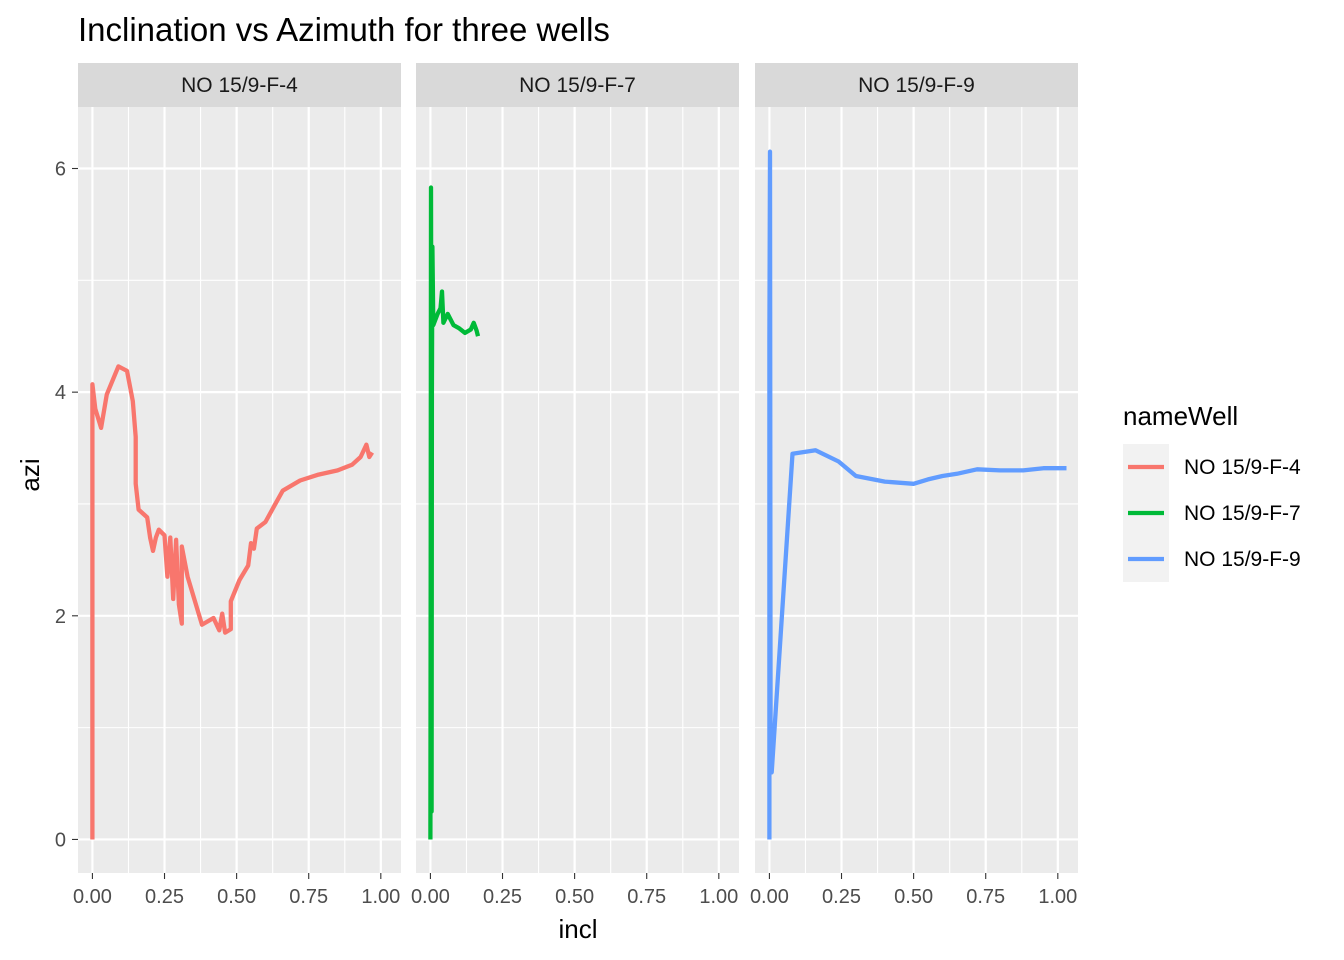 The height and width of the screenshot is (960, 1344). What do you see at coordinates (60, 170) in the screenshot?
I see `y-tick-label: 6` at bounding box center [60, 170].